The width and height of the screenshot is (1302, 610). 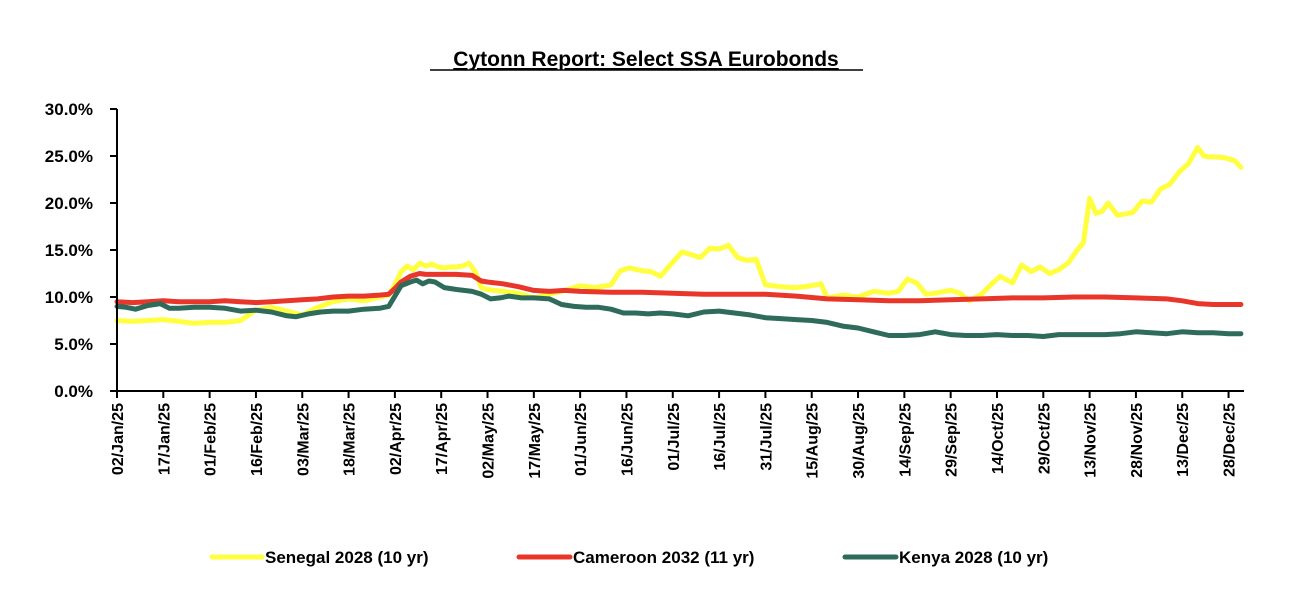 I want to click on y-tick-label: 0.0%, so click(x=73, y=391).